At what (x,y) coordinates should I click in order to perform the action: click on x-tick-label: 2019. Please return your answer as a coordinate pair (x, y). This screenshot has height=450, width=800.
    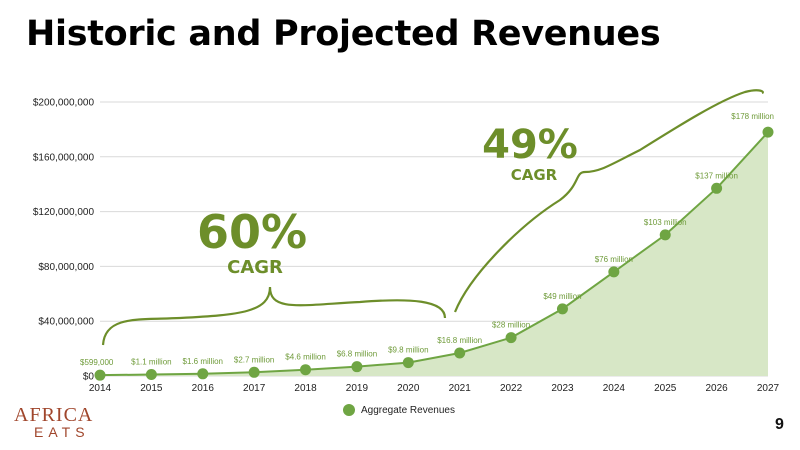
    Looking at the image, I should click on (357, 388).